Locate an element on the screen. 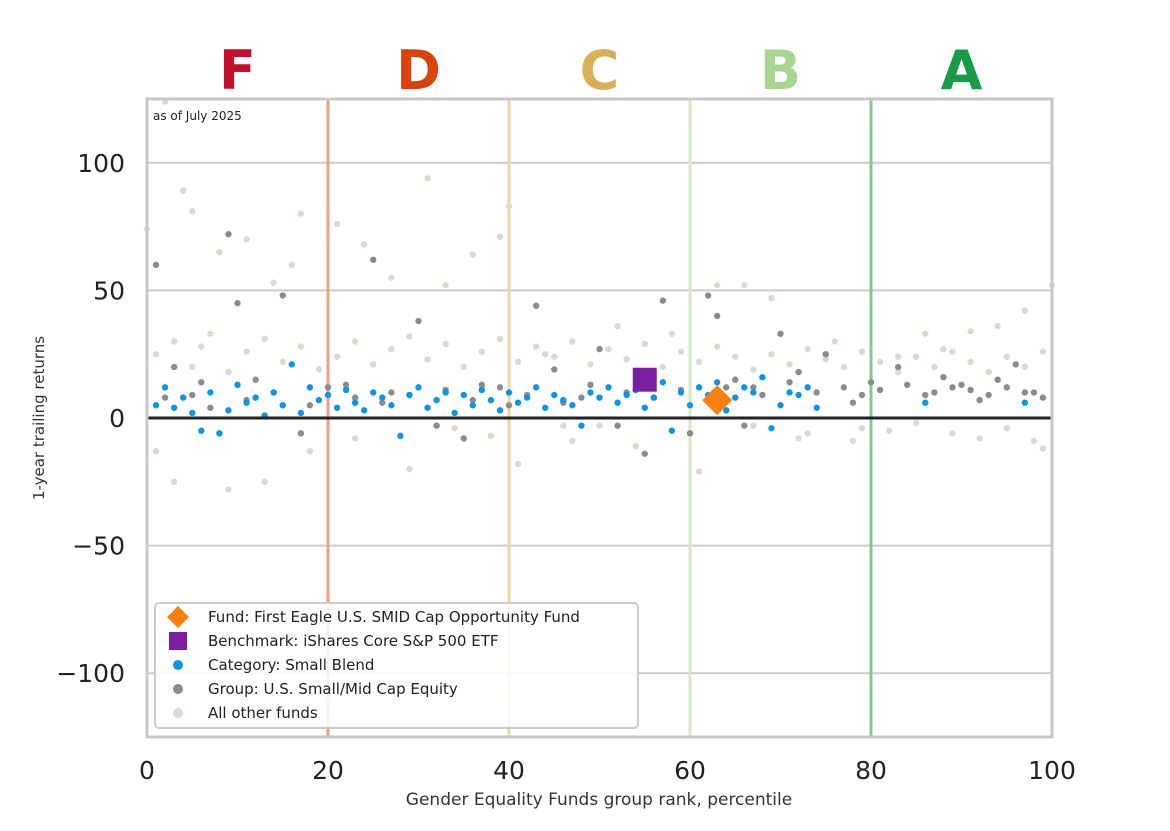 Image resolution: width=1170 pixels, height=831 pixels. x-tick-label: 100 is located at coordinates (1052, 770).